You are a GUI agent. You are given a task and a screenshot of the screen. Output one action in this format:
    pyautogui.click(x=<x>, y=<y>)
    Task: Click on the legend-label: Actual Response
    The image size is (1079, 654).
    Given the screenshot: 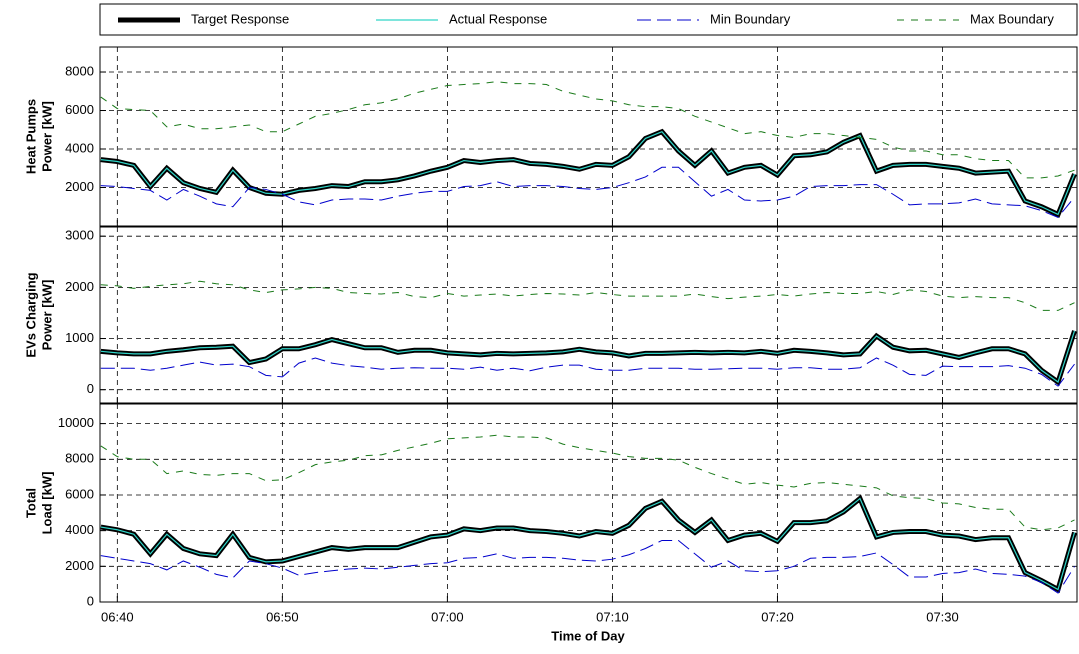 What is the action you would take?
    pyautogui.click(x=498, y=18)
    